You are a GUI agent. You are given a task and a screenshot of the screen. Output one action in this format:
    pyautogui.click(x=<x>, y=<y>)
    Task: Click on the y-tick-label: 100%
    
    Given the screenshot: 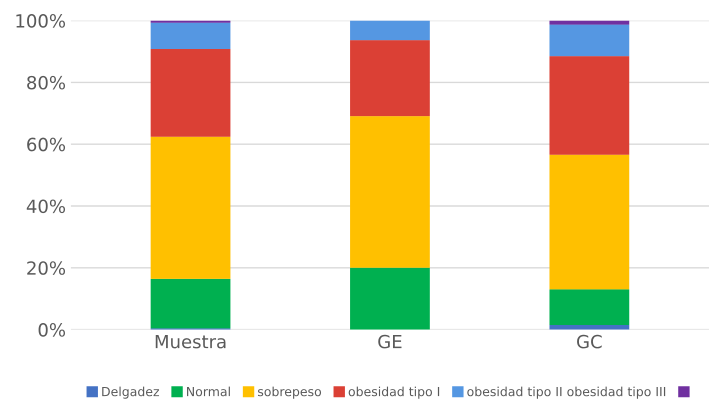 What is the action you would take?
    pyautogui.click(x=41, y=21)
    